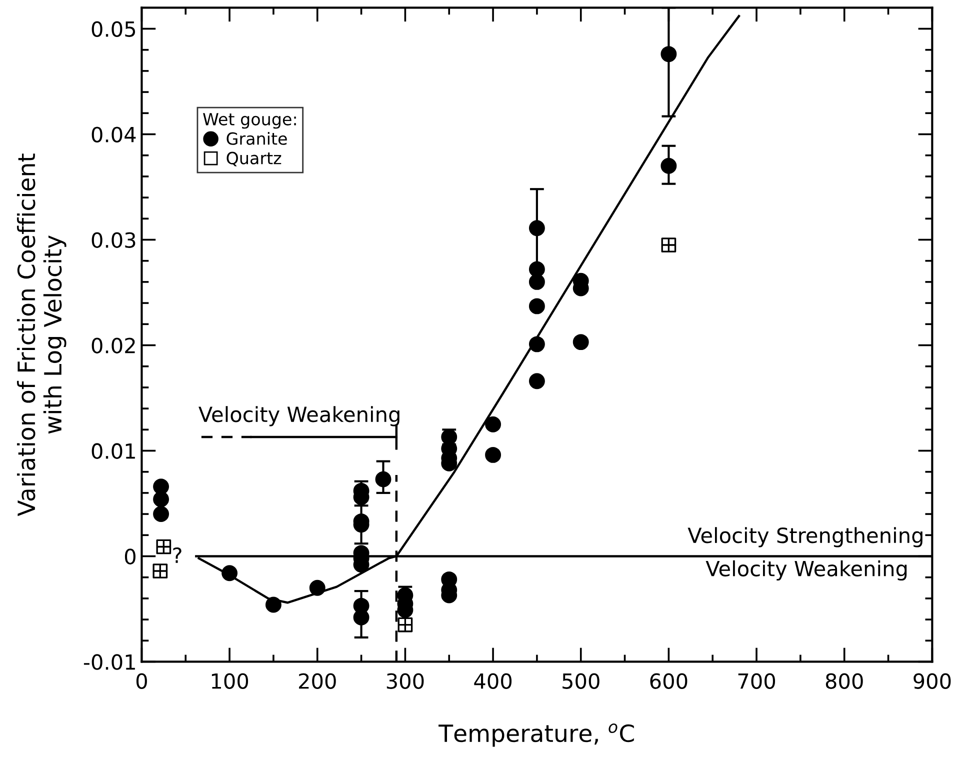 This screenshot has width=964, height=765. Describe the element at coordinates (249, 121) in the screenshot. I see `legend-title: Wet gouge:` at that location.